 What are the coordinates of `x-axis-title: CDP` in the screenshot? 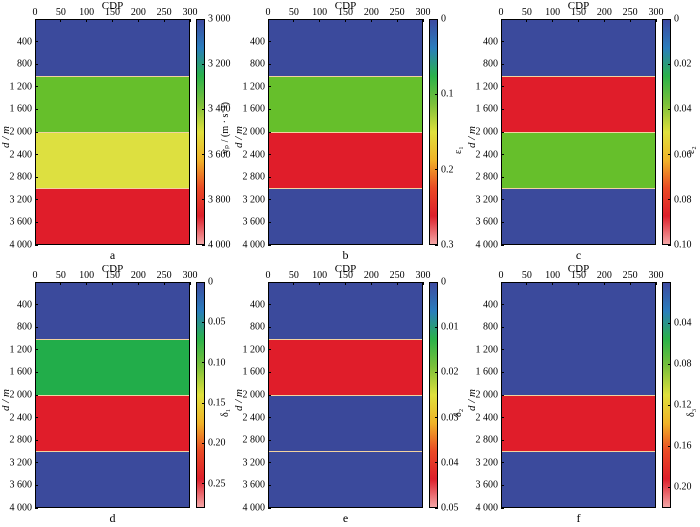 It's located at (345, 6).